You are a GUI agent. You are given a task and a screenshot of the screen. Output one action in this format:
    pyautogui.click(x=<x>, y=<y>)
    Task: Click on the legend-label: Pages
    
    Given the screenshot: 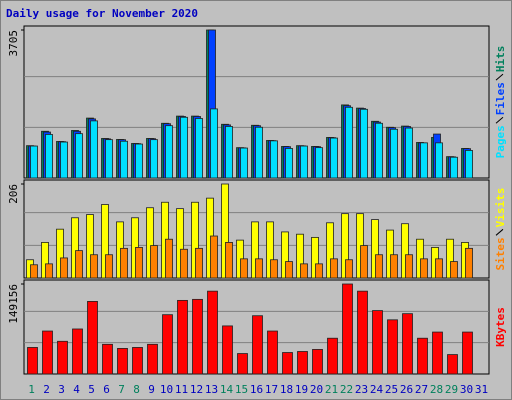 What is the action you would take?
    pyautogui.click(x=500, y=141)
    